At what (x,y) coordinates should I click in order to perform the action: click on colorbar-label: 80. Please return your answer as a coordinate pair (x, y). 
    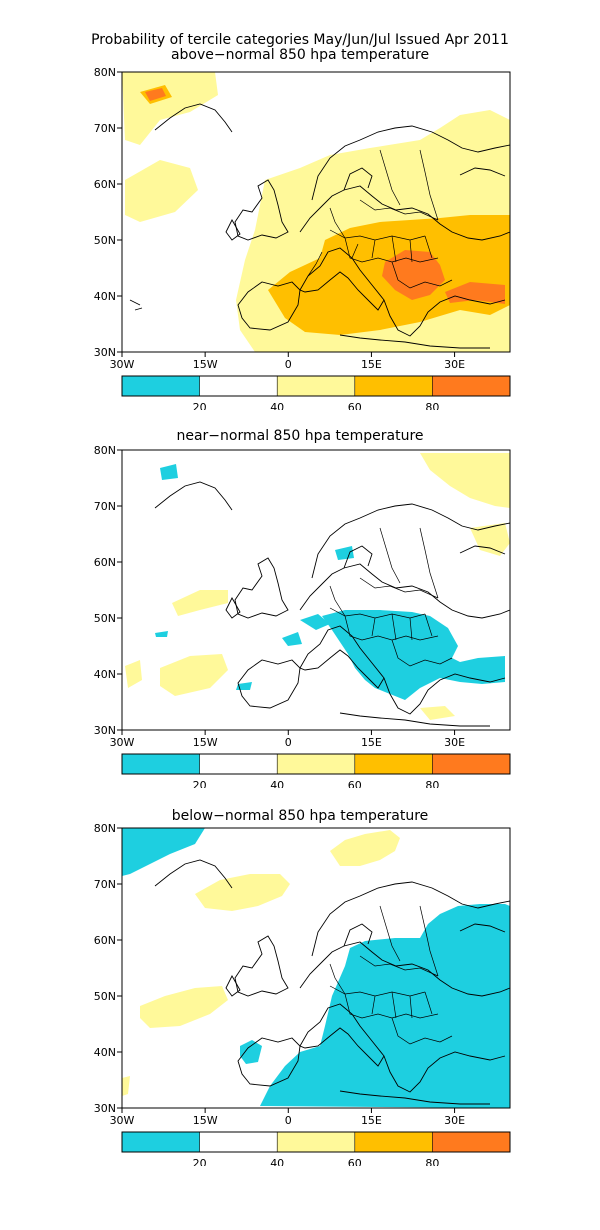
    Looking at the image, I should click on (432, 1161).